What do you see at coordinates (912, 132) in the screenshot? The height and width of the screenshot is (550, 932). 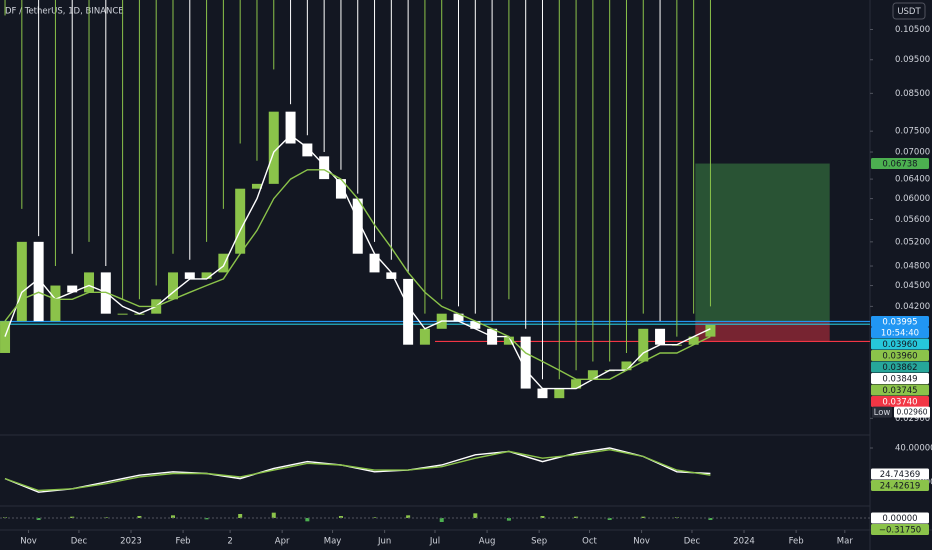 I see `y-tick-label: 0.07500` at bounding box center [912, 132].